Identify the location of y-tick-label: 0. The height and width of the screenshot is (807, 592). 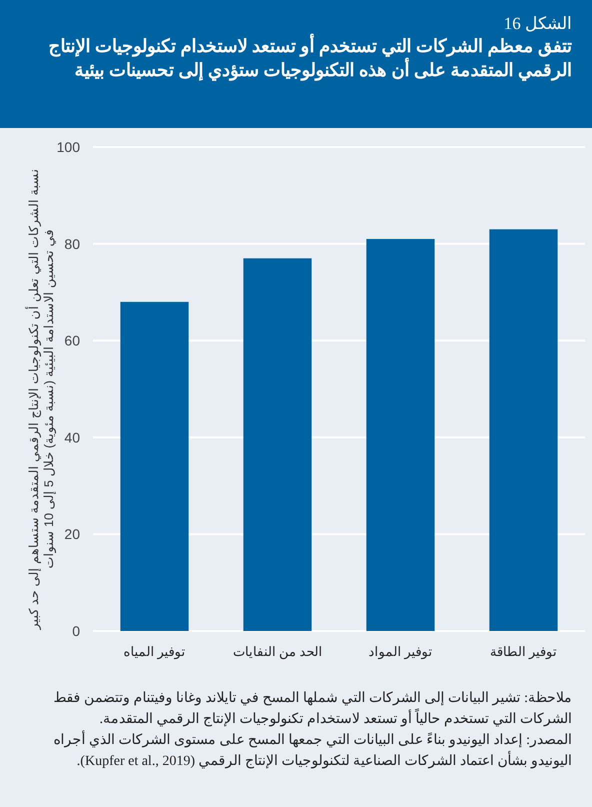
(76, 631).